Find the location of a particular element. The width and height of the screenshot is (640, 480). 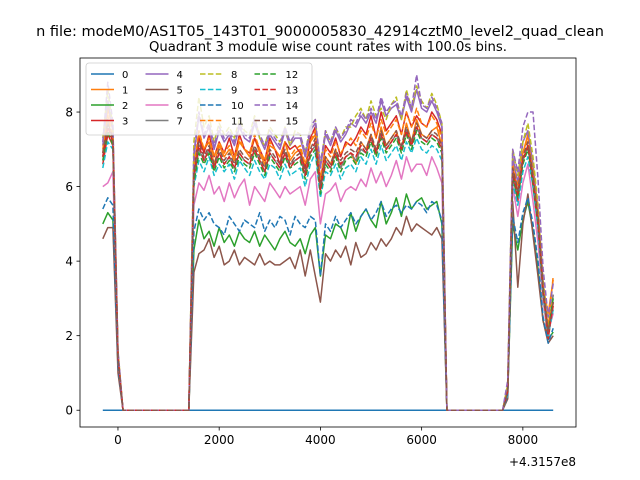

x-tick-label: 4000 is located at coordinates (320, 440).